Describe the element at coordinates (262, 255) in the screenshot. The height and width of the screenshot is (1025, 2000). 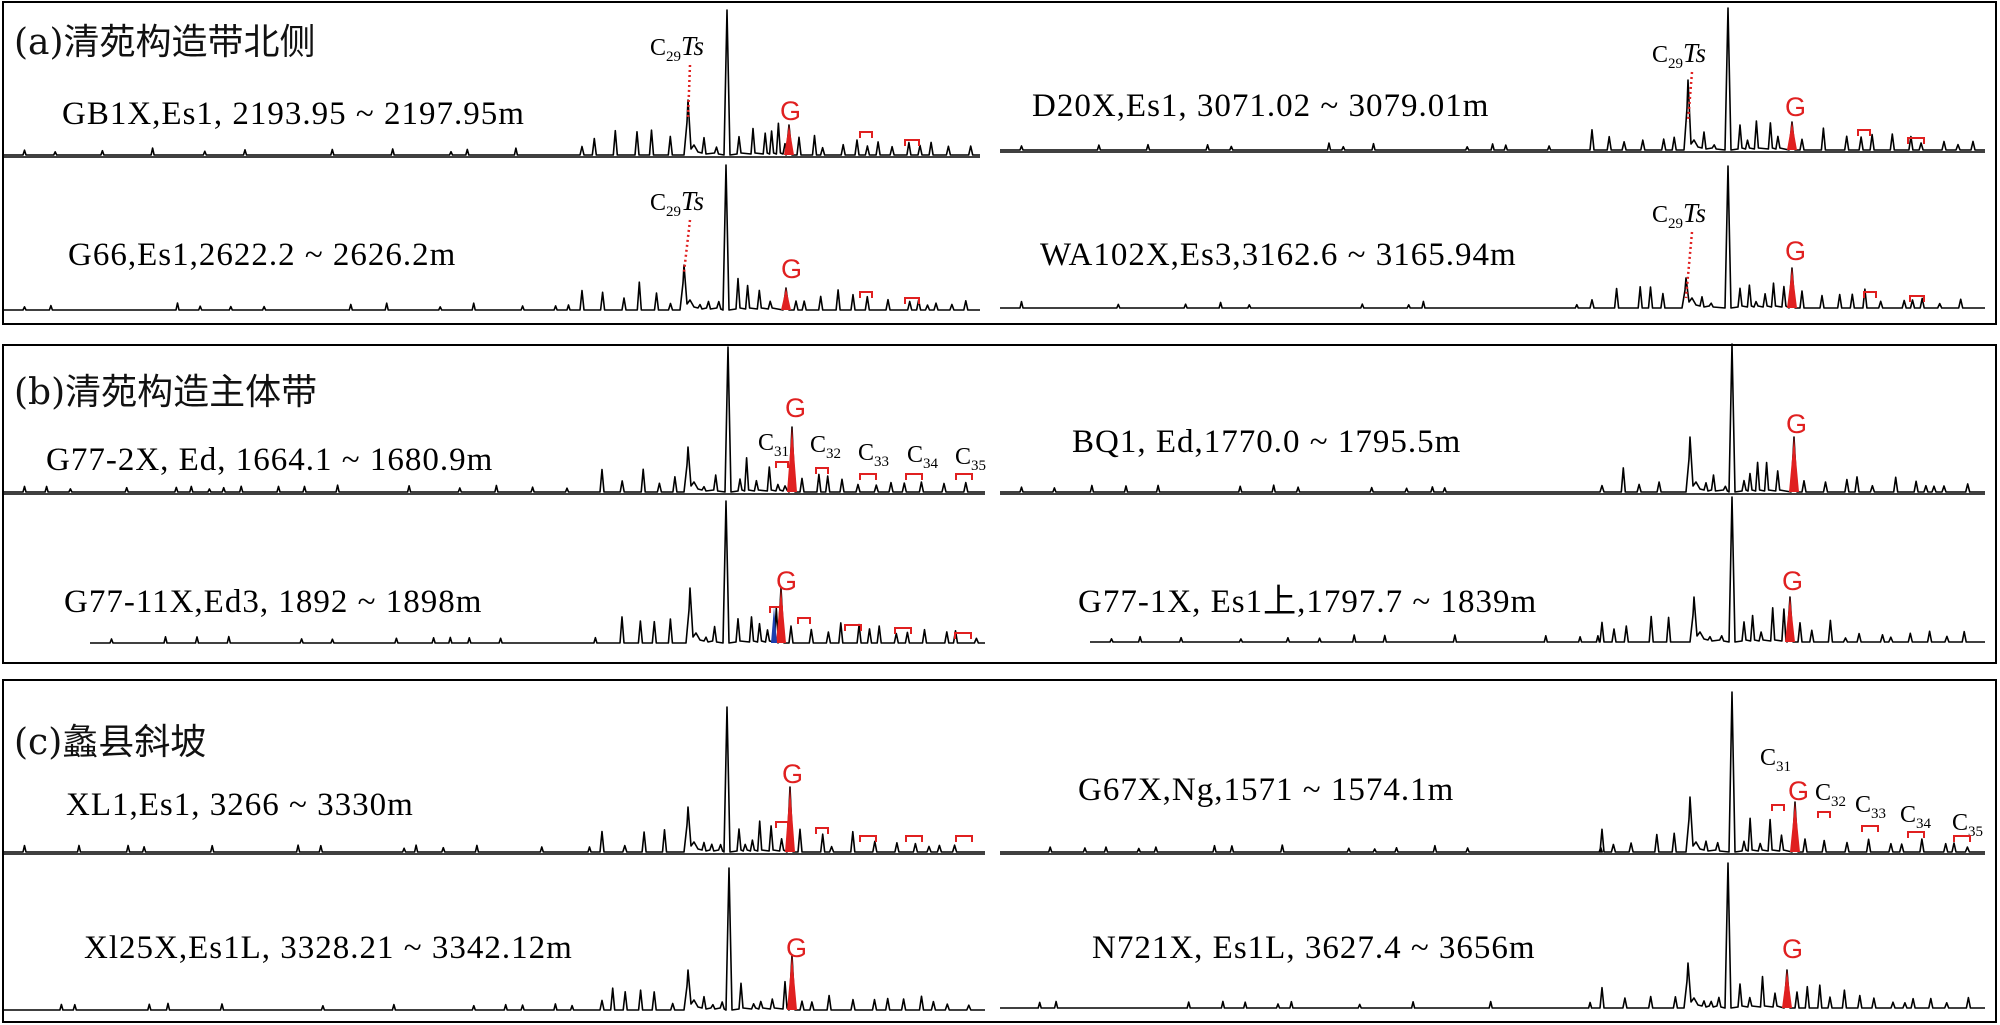
I see `sample-label-g66: G66,Es1,2622.2 ~ 2626.2m` at that location.